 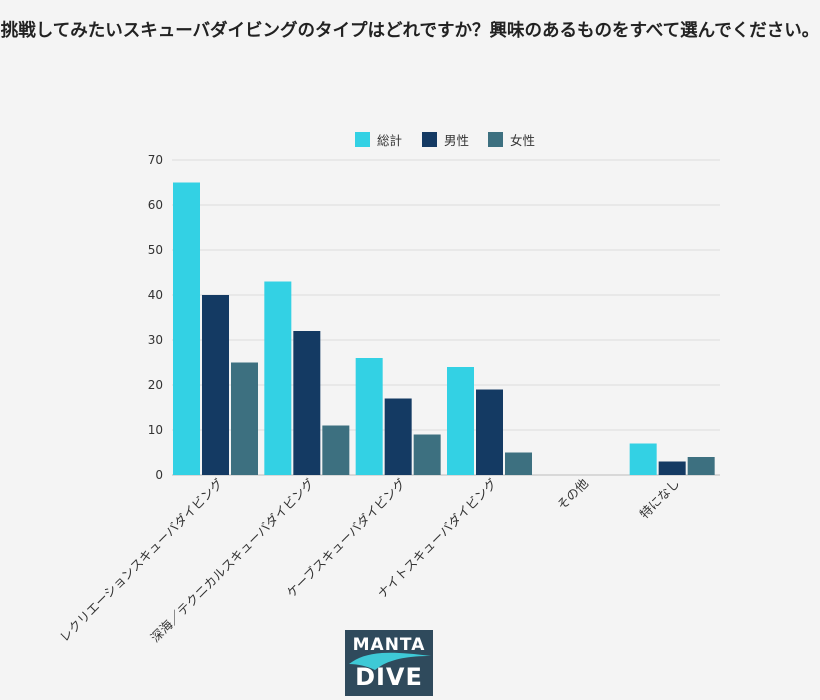 I want to click on x-tick-label: その他, so click(x=572, y=493).